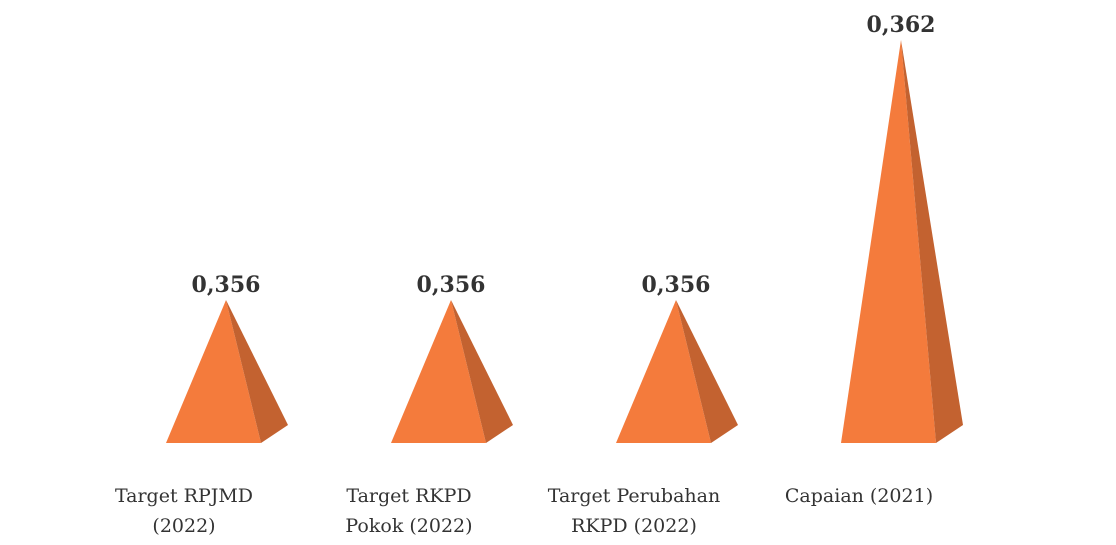 This screenshot has width=1116, height=545. I want to click on x-tick-label: Target Perubahan, so click(634, 496).